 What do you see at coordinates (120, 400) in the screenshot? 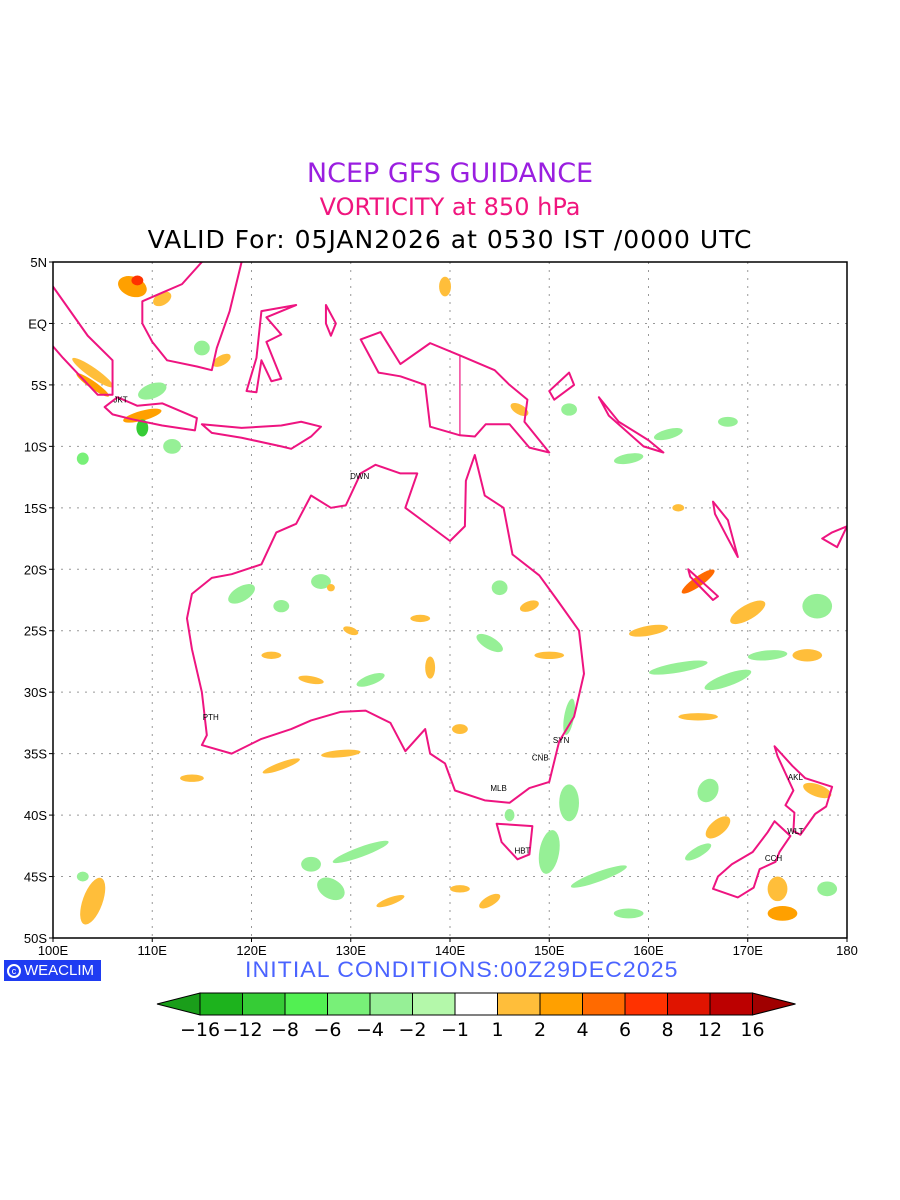
I see `city-label: JKT` at bounding box center [120, 400].